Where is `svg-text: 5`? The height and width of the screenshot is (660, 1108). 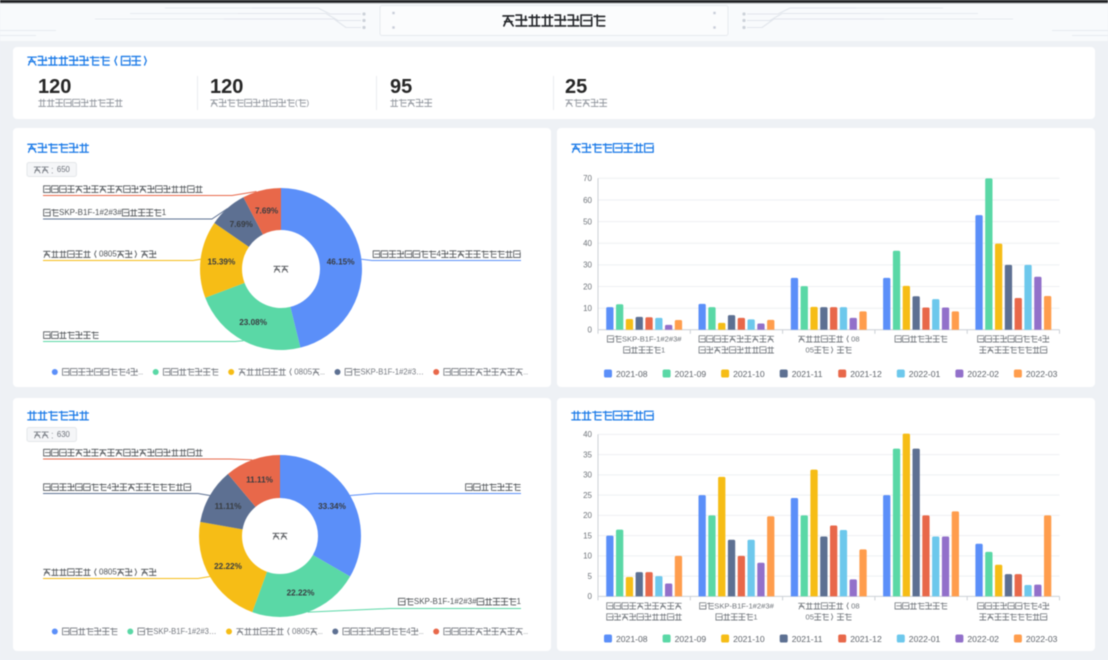
svg-text: 5 is located at coordinates (590, 576).